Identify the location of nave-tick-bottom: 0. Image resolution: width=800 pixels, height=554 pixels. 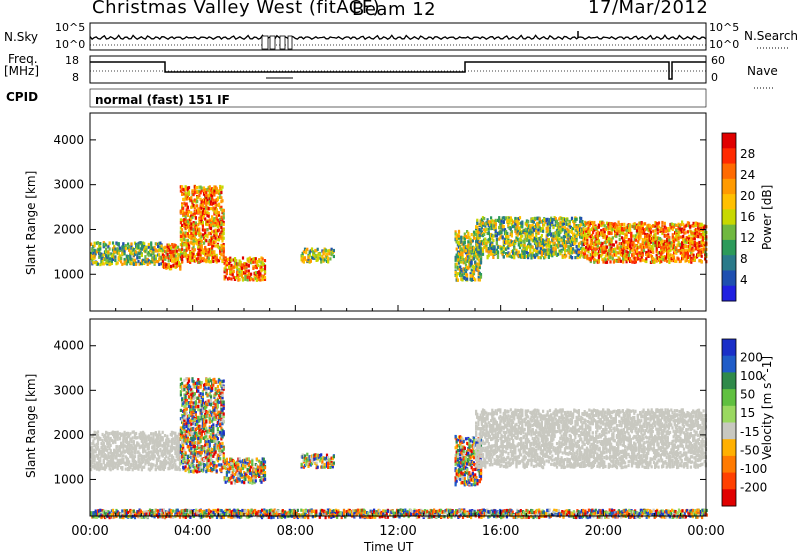
(714, 77).